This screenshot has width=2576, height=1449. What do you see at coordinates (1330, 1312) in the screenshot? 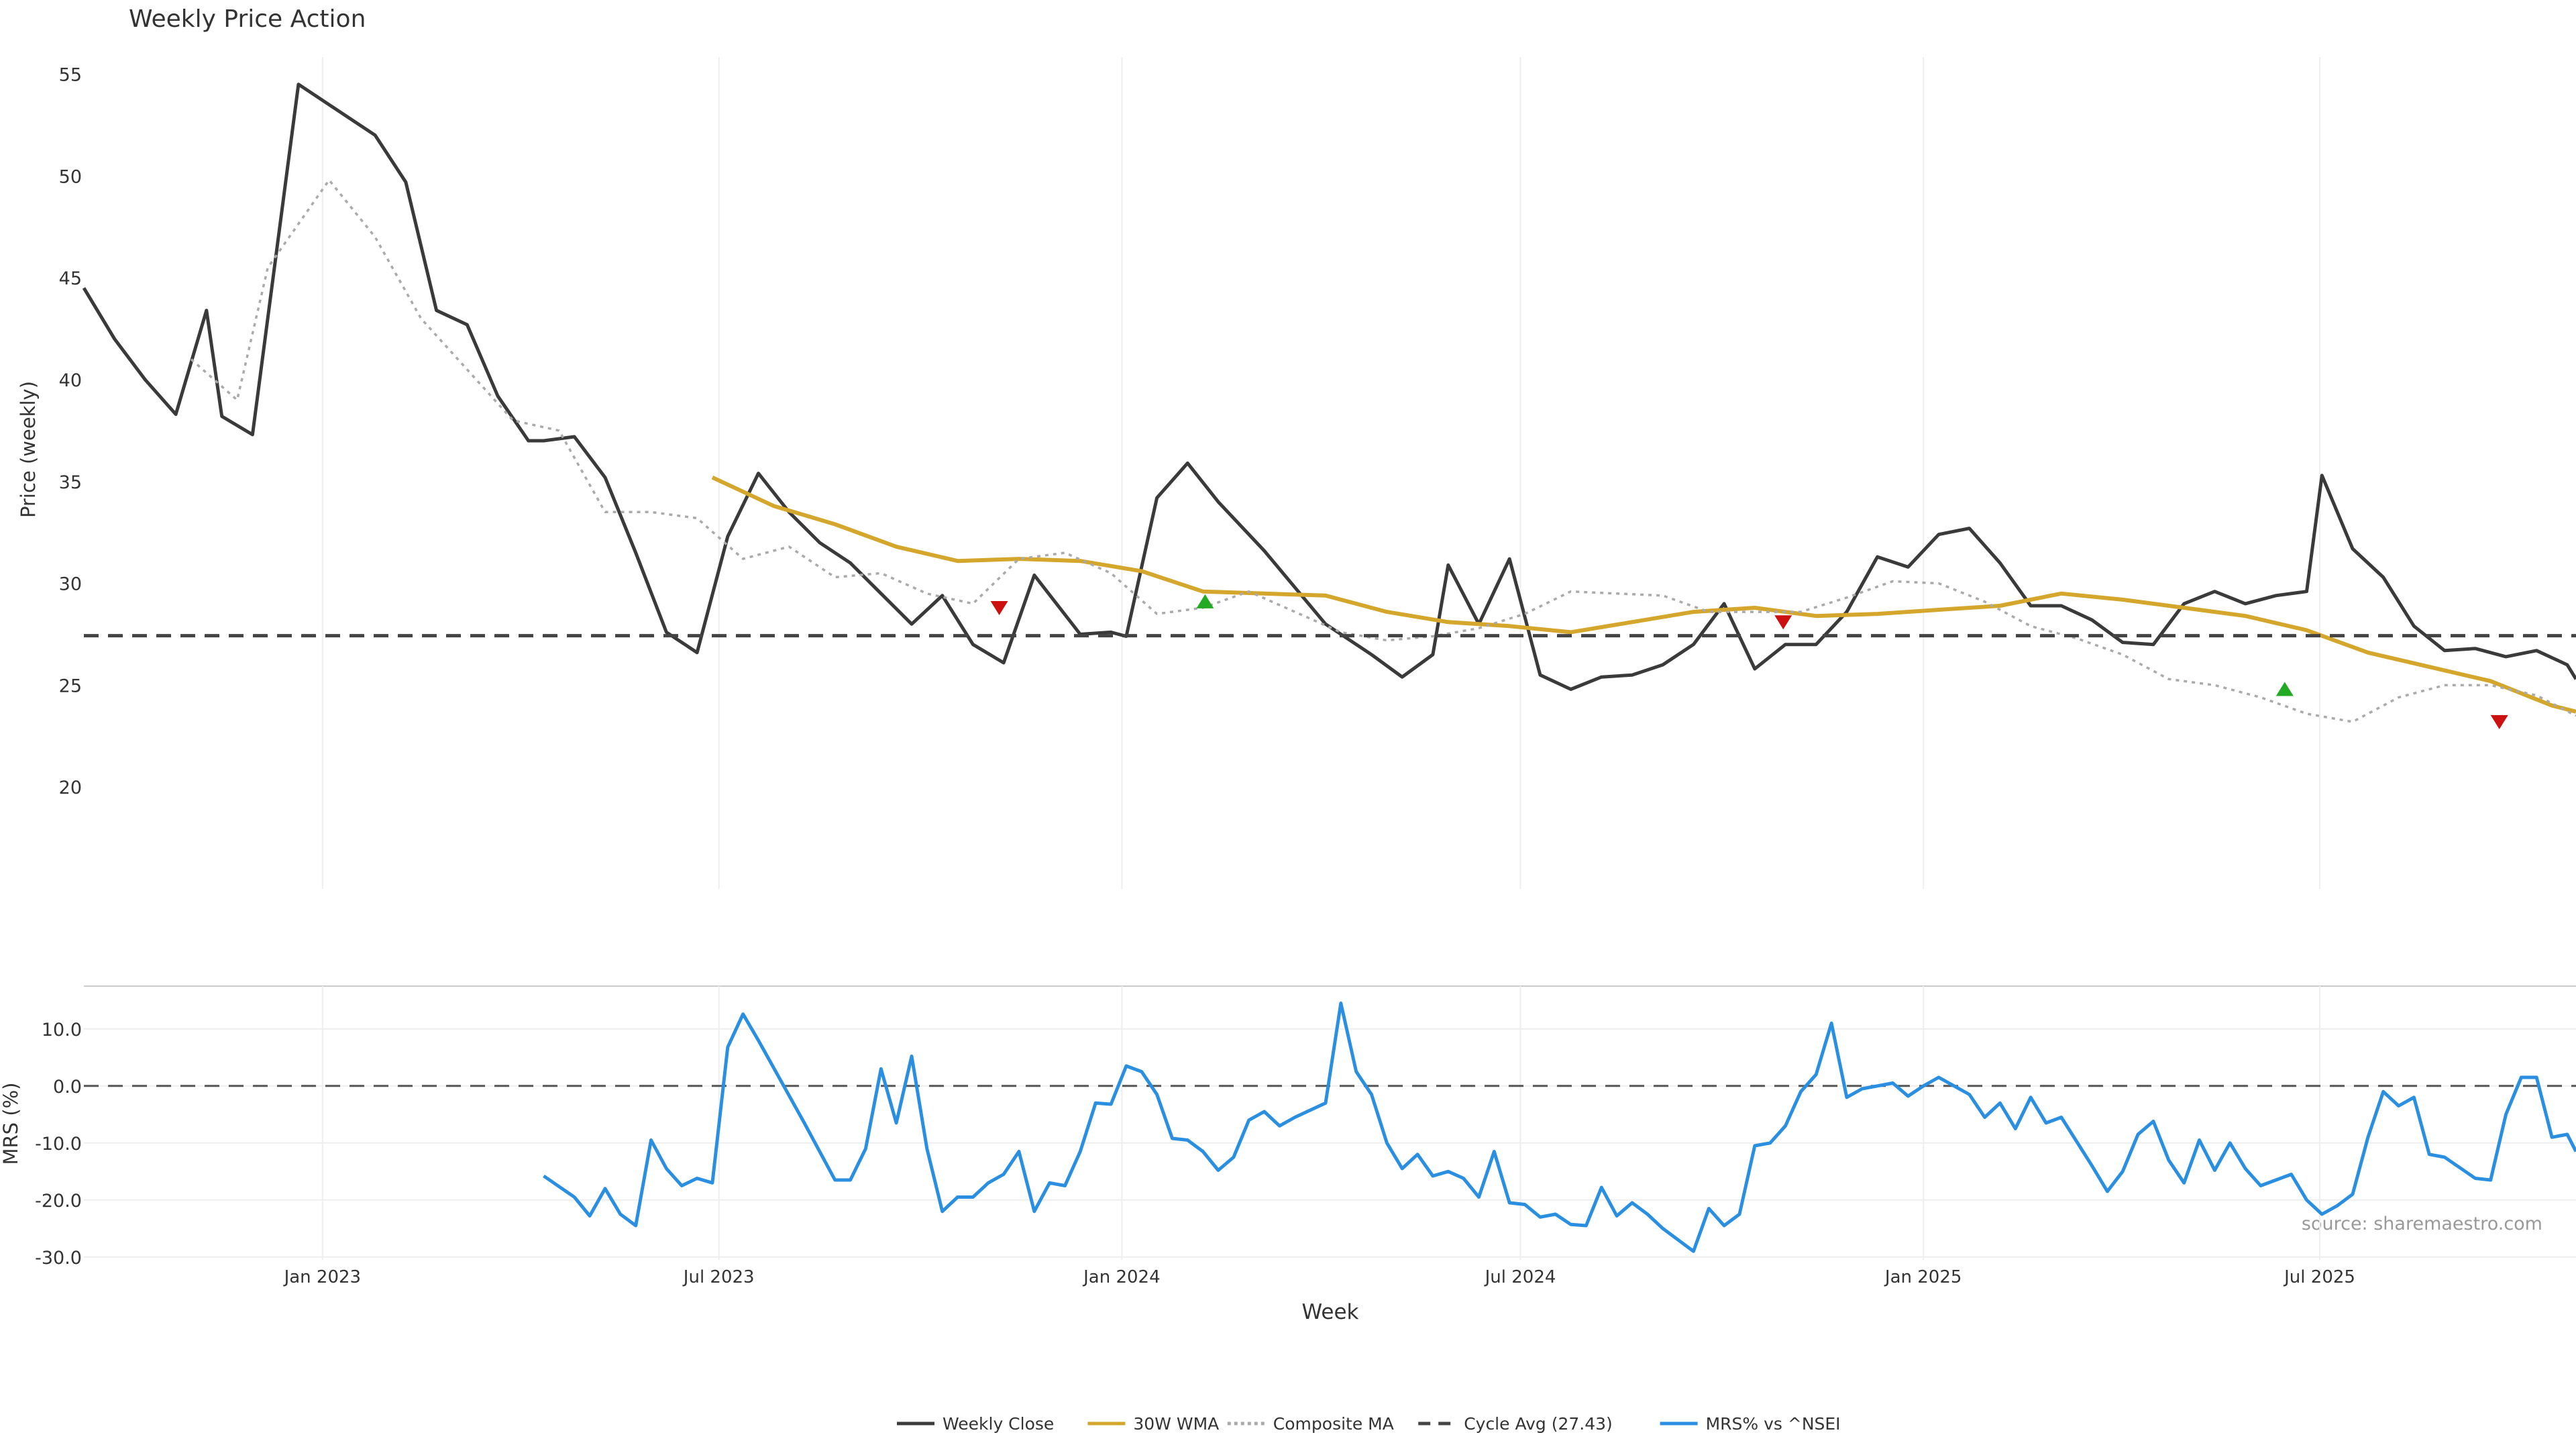
I see `x-axis-label: Week` at bounding box center [1330, 1312].